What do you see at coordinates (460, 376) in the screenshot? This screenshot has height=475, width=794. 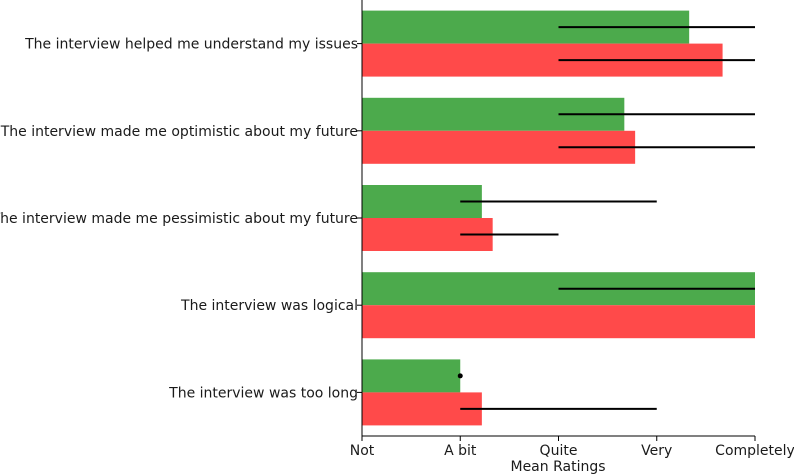 I see `error-point-s1-c5` at bounding box center [460, 376].